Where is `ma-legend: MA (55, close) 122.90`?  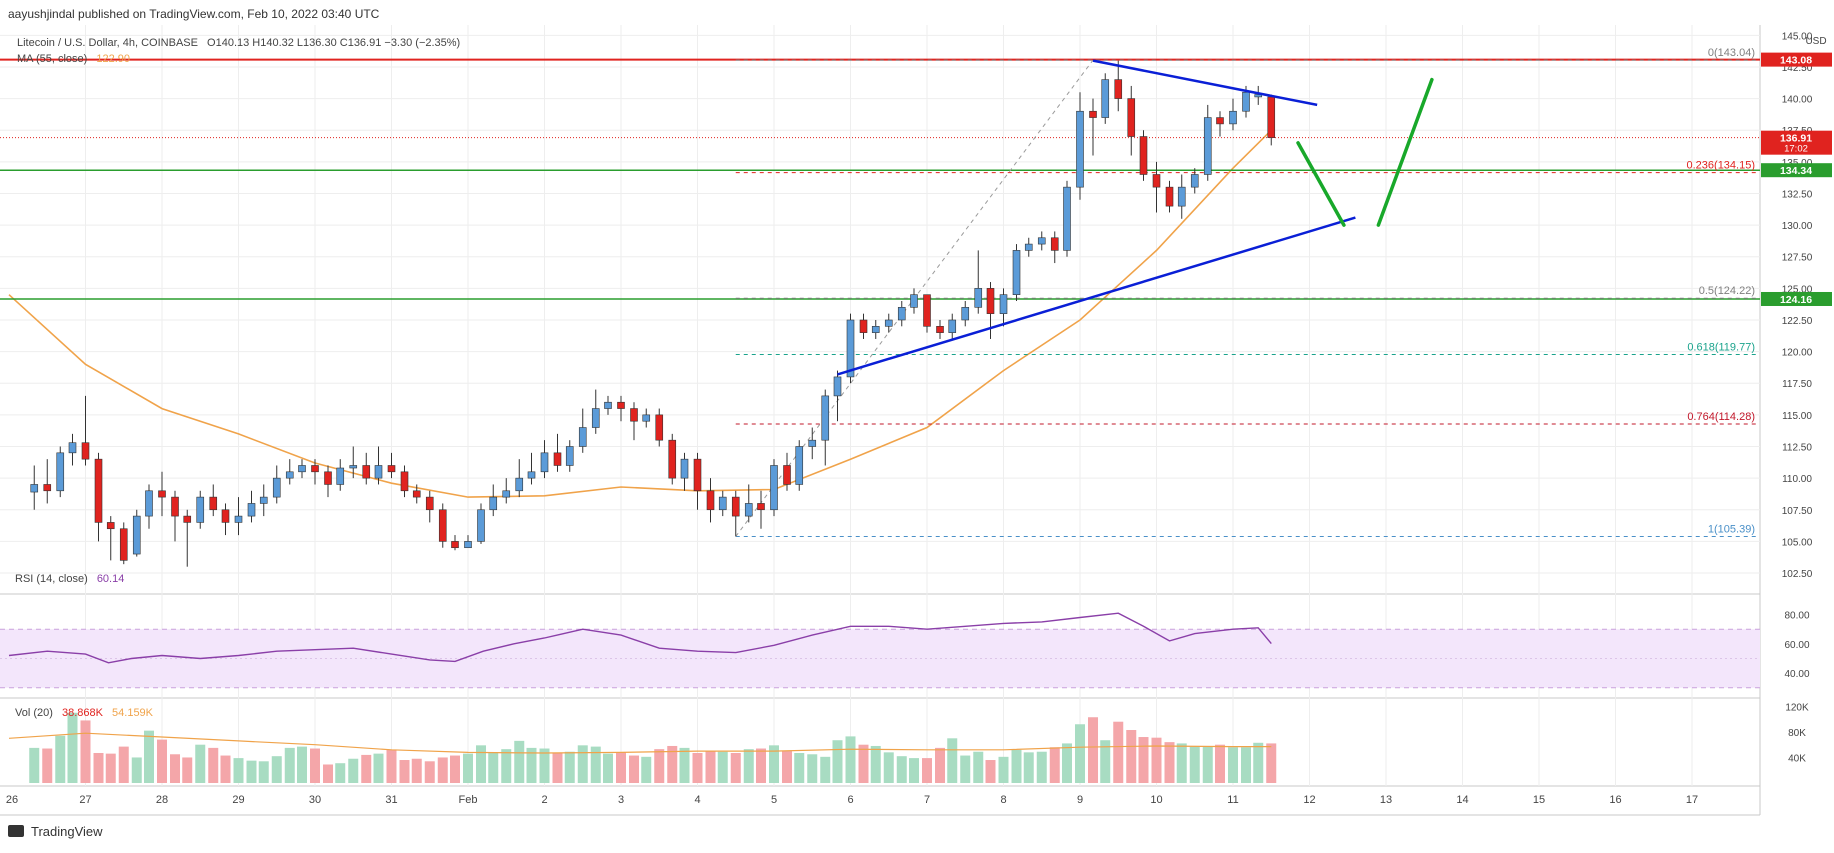
ma-legend: MA (55, close) 122.90 is located at coordinates (73, 59).